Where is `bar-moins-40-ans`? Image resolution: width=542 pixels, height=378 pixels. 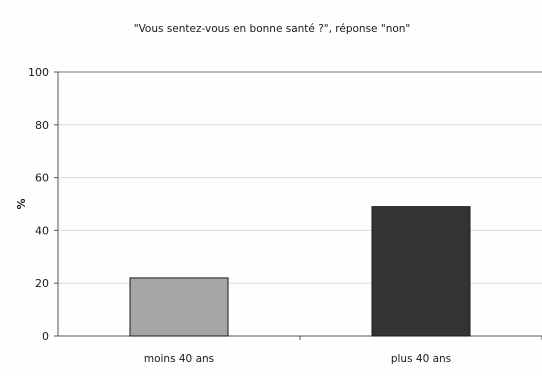
bar-moins-40-ans is located at coordinates (179, 307).